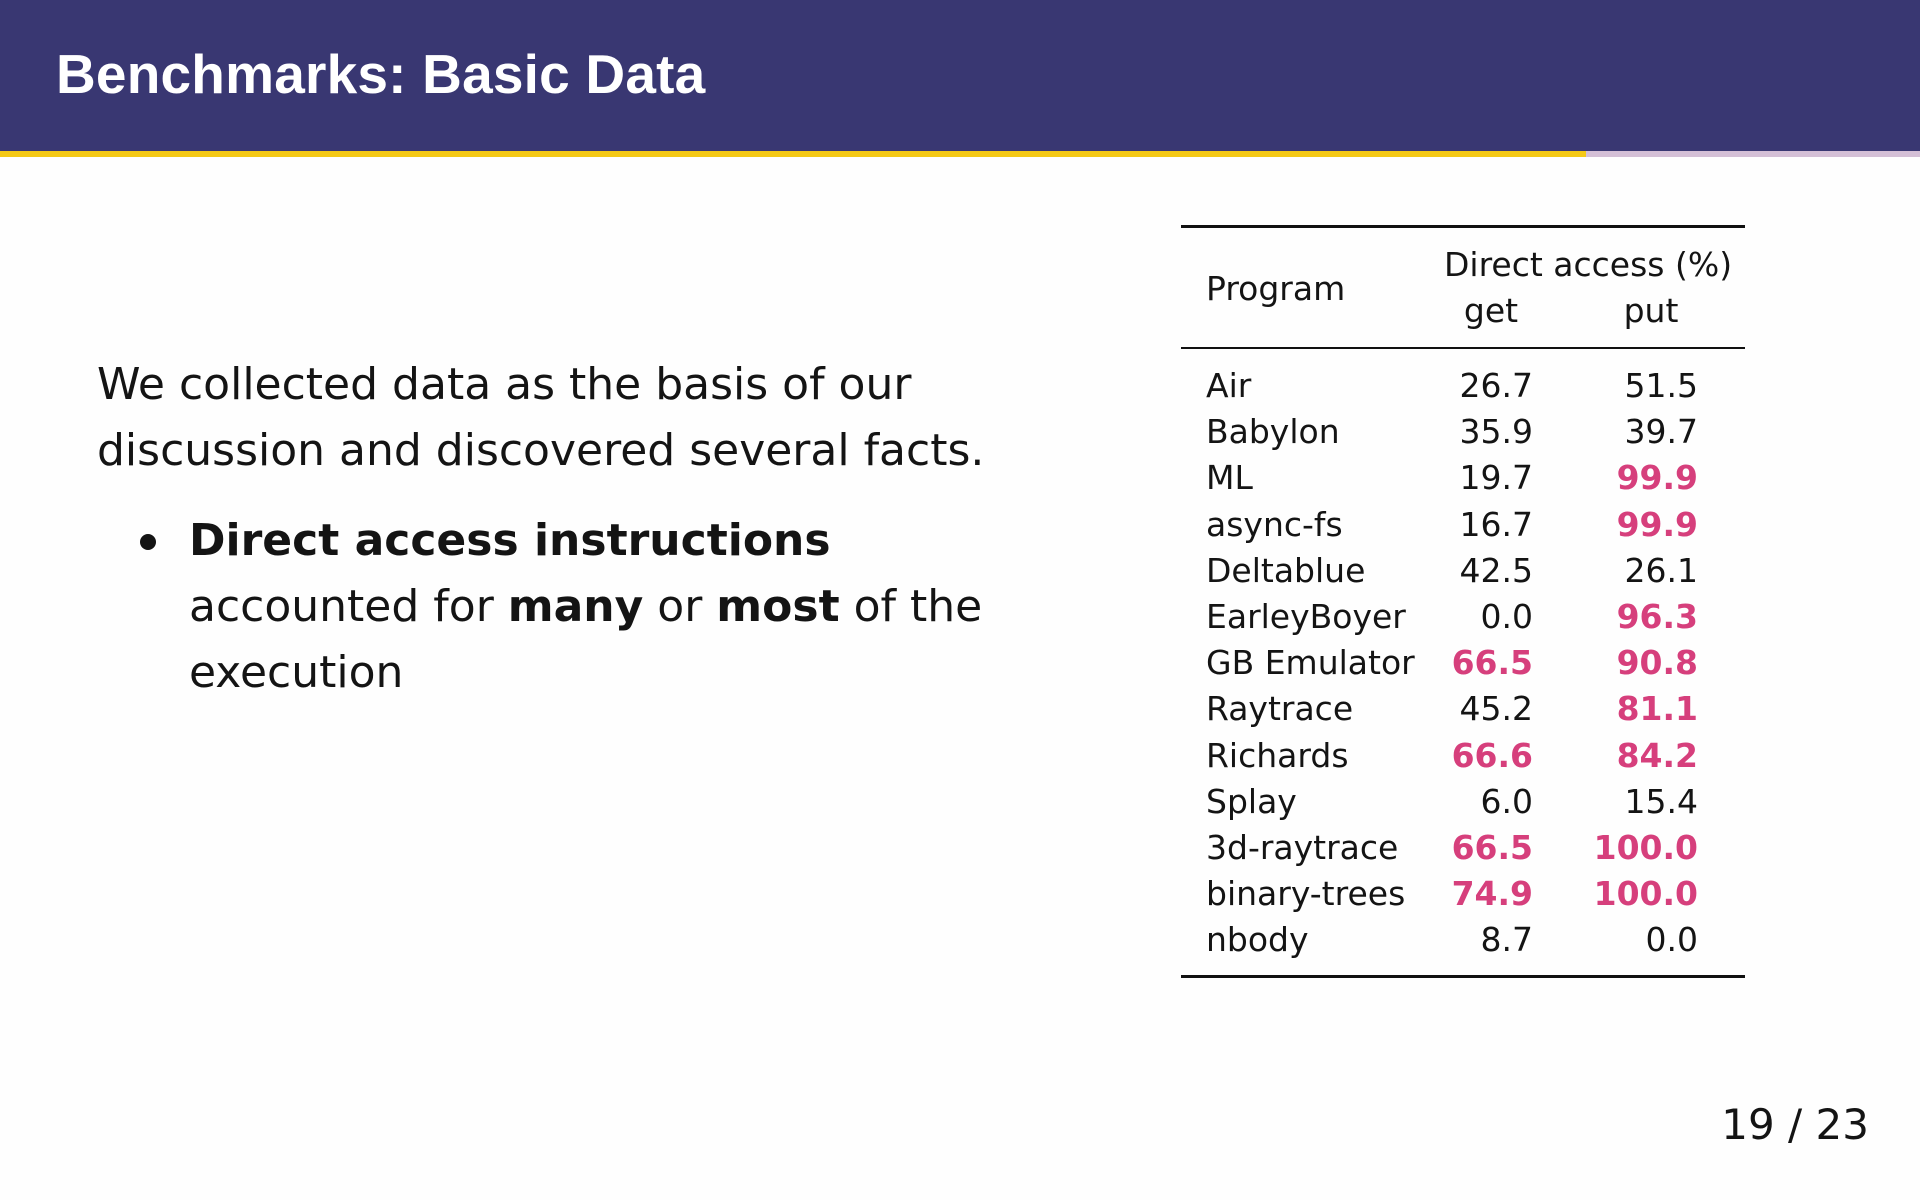 Image resolution: width=1920 pixels, height=1200 pixels. I want to click on cell-program: nbody, so click(1257, 940).